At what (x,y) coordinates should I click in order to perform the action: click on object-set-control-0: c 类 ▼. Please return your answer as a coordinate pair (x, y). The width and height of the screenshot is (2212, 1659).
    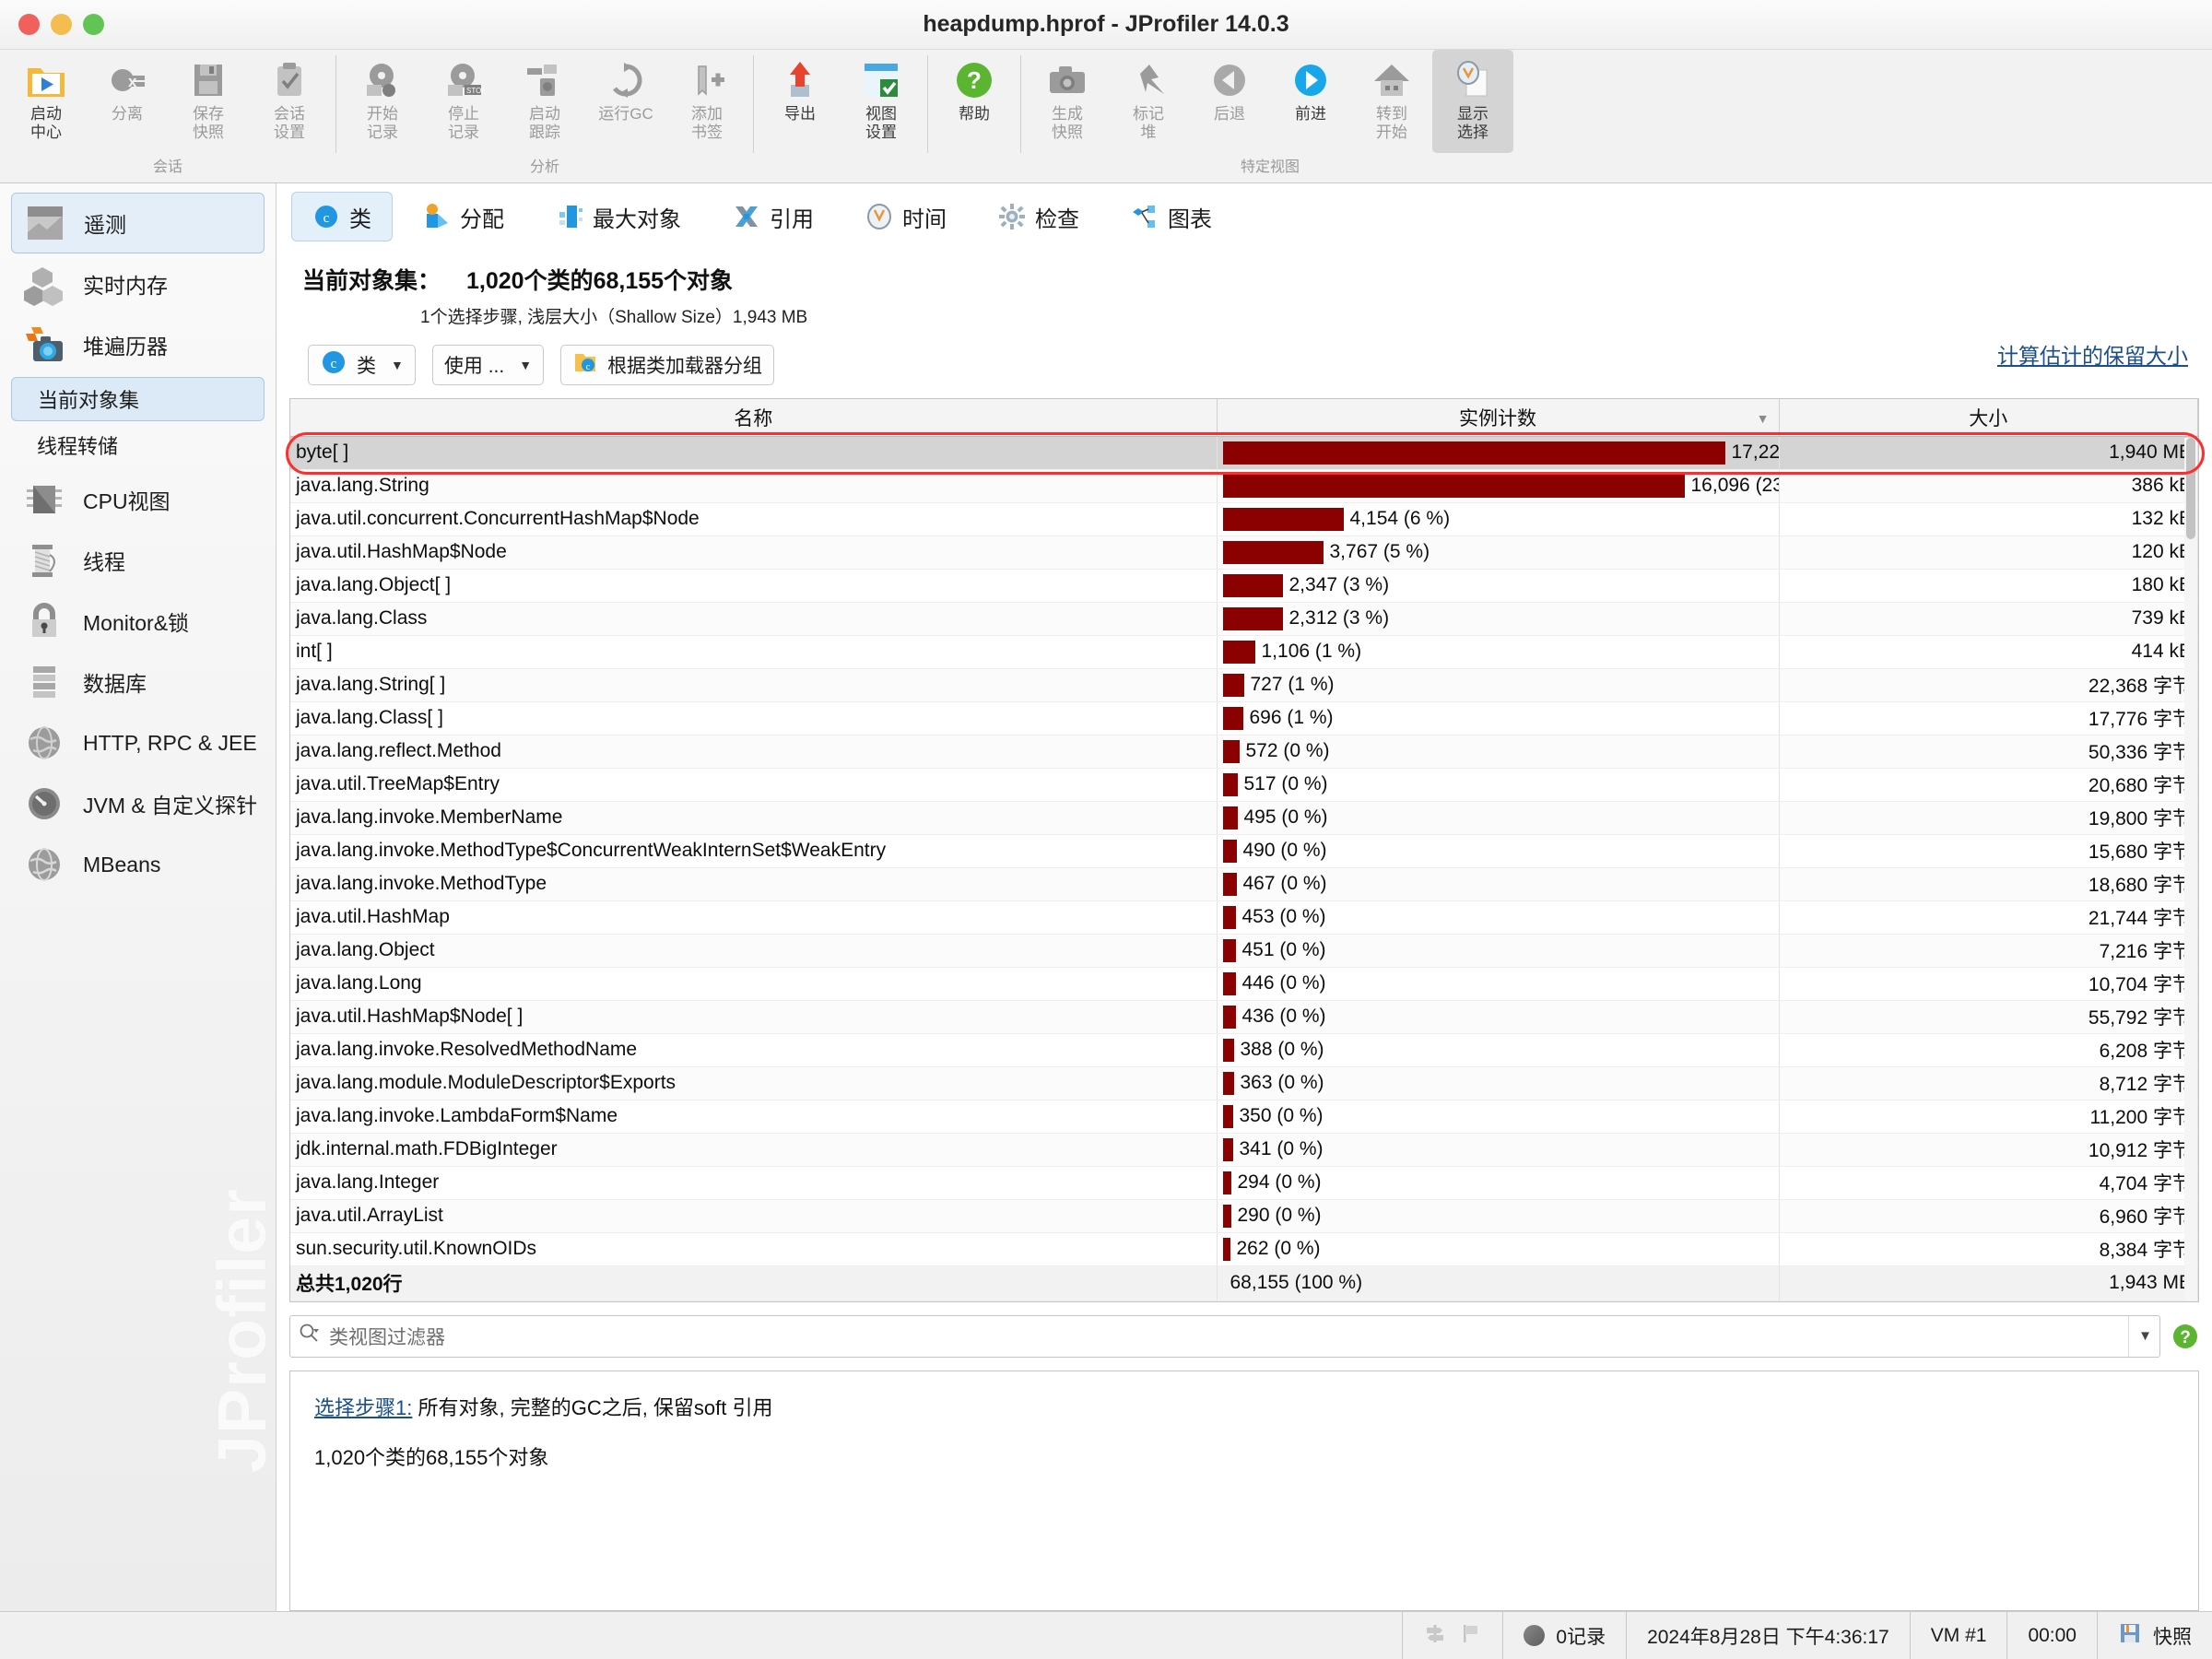
    Looking at the image, I should click on (362, 365).